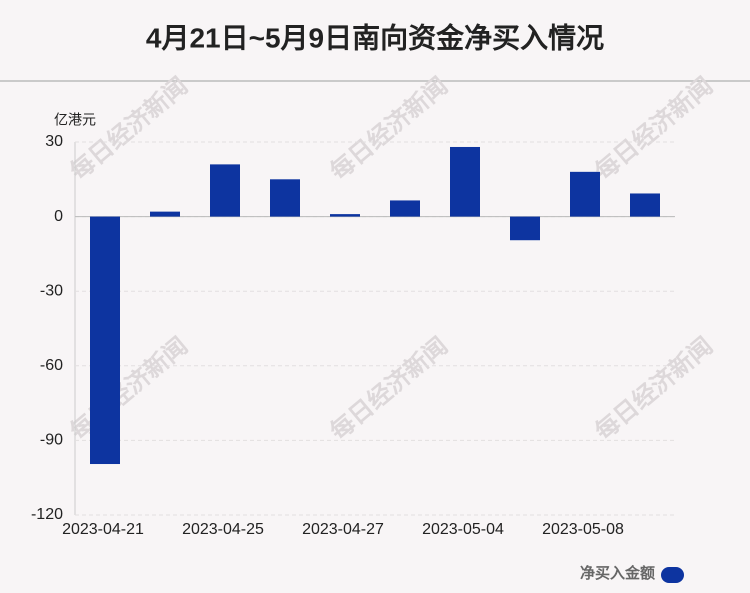 The height and width of the screenshot is (593, 750). What do you see at coordinates (54, 141) in the screenshot?
I see `y-tick-label: 30` at bounding box center [54, 141].